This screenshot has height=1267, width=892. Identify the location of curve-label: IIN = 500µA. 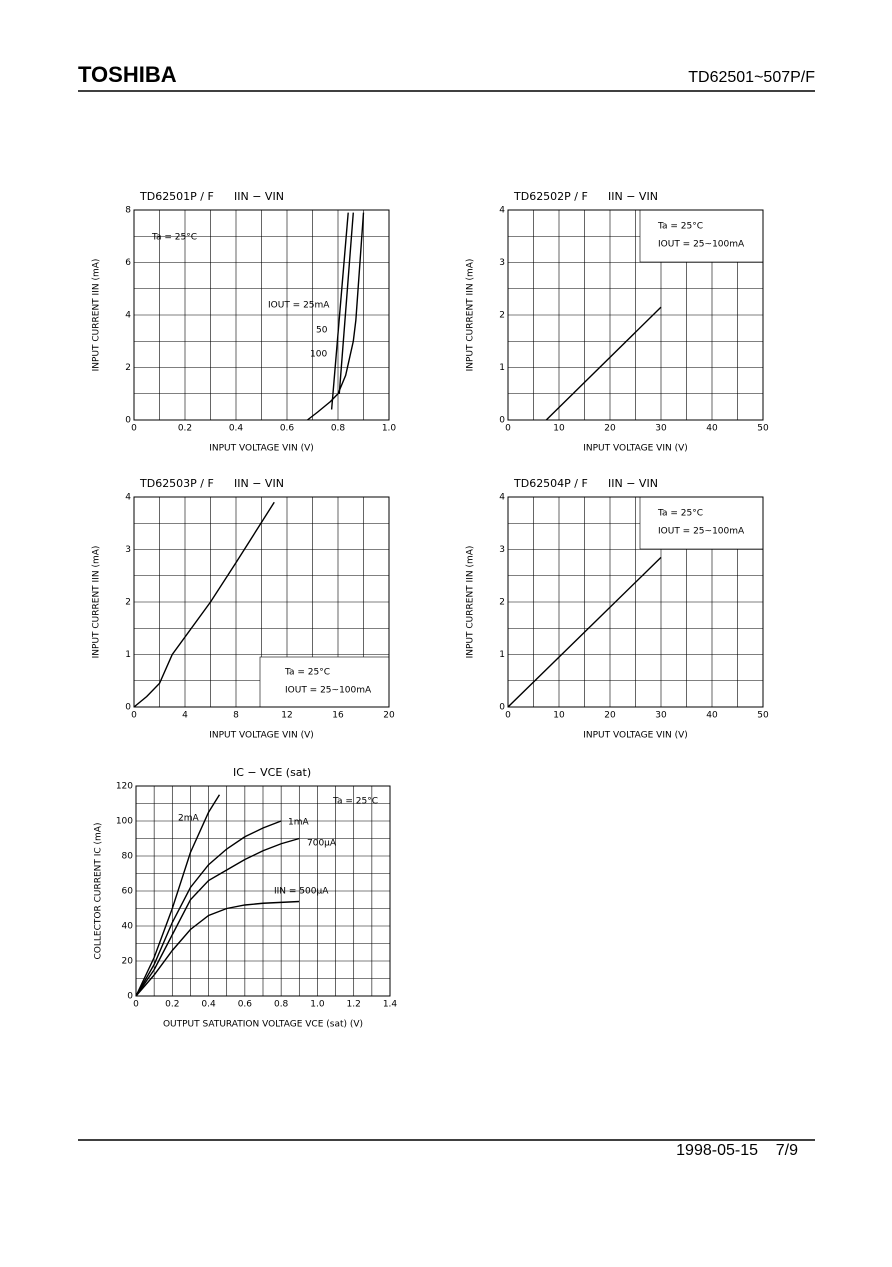
(301, 892).